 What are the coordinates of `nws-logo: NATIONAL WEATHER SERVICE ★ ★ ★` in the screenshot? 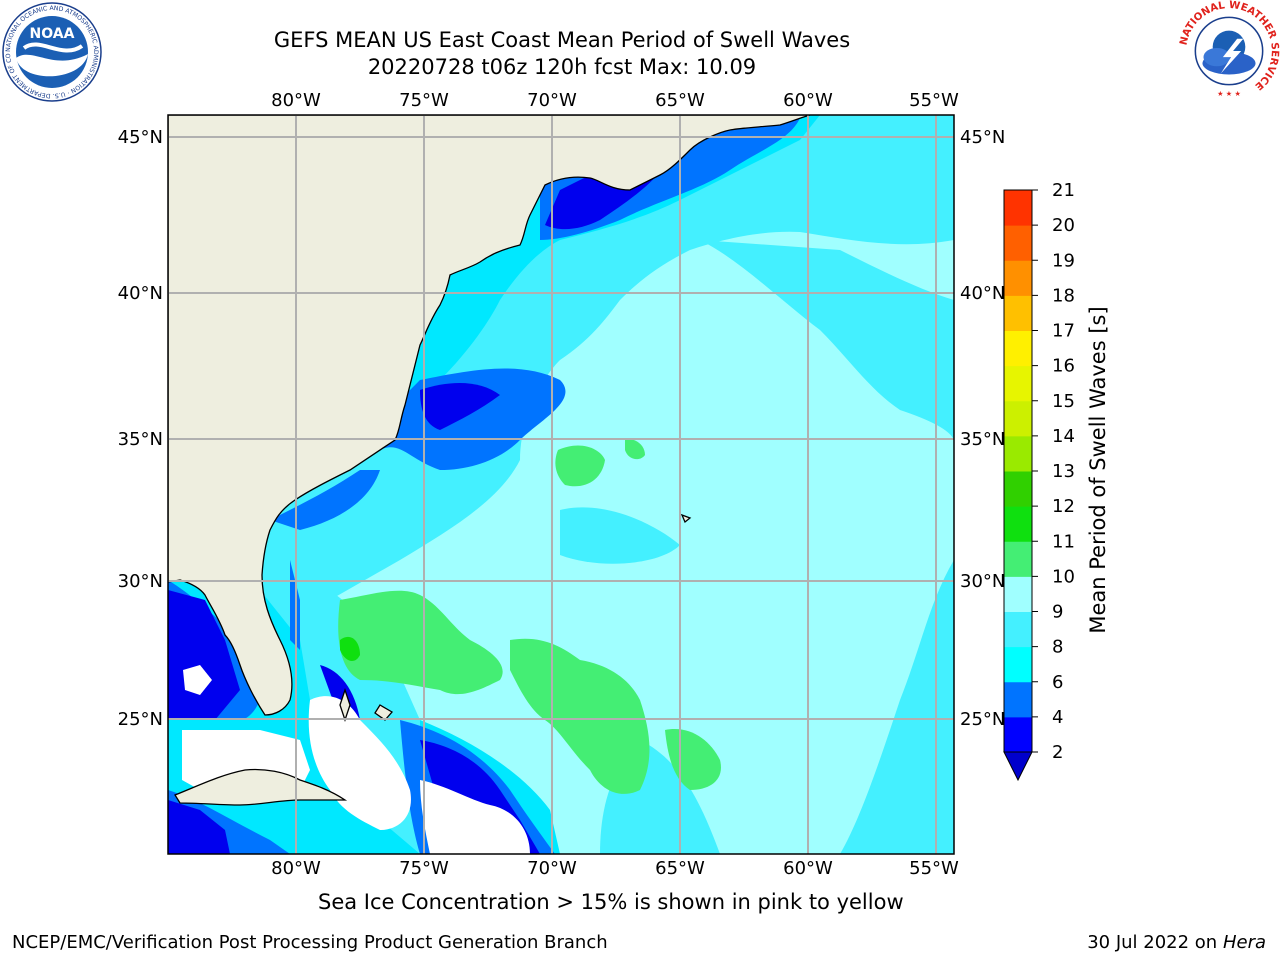 It's located at (1229, 50).